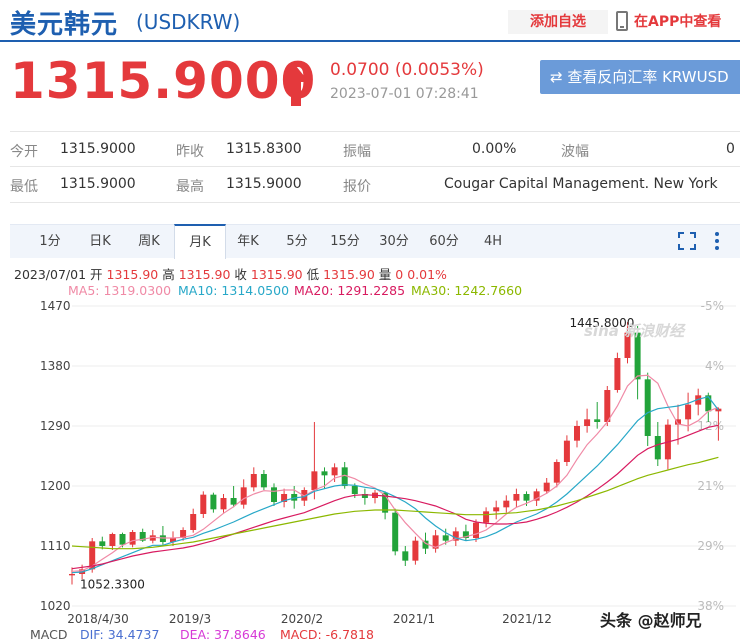 The image size is (740, 644). I want to click on ohlc-date: 2023/07/01, so click(50, 274).